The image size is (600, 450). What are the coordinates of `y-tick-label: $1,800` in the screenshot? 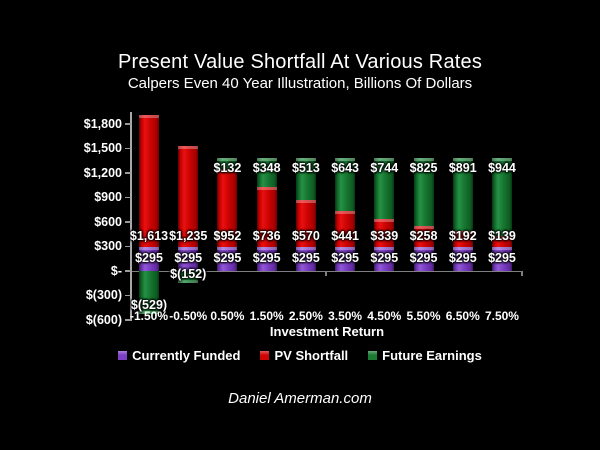 It's located at (102, 123).